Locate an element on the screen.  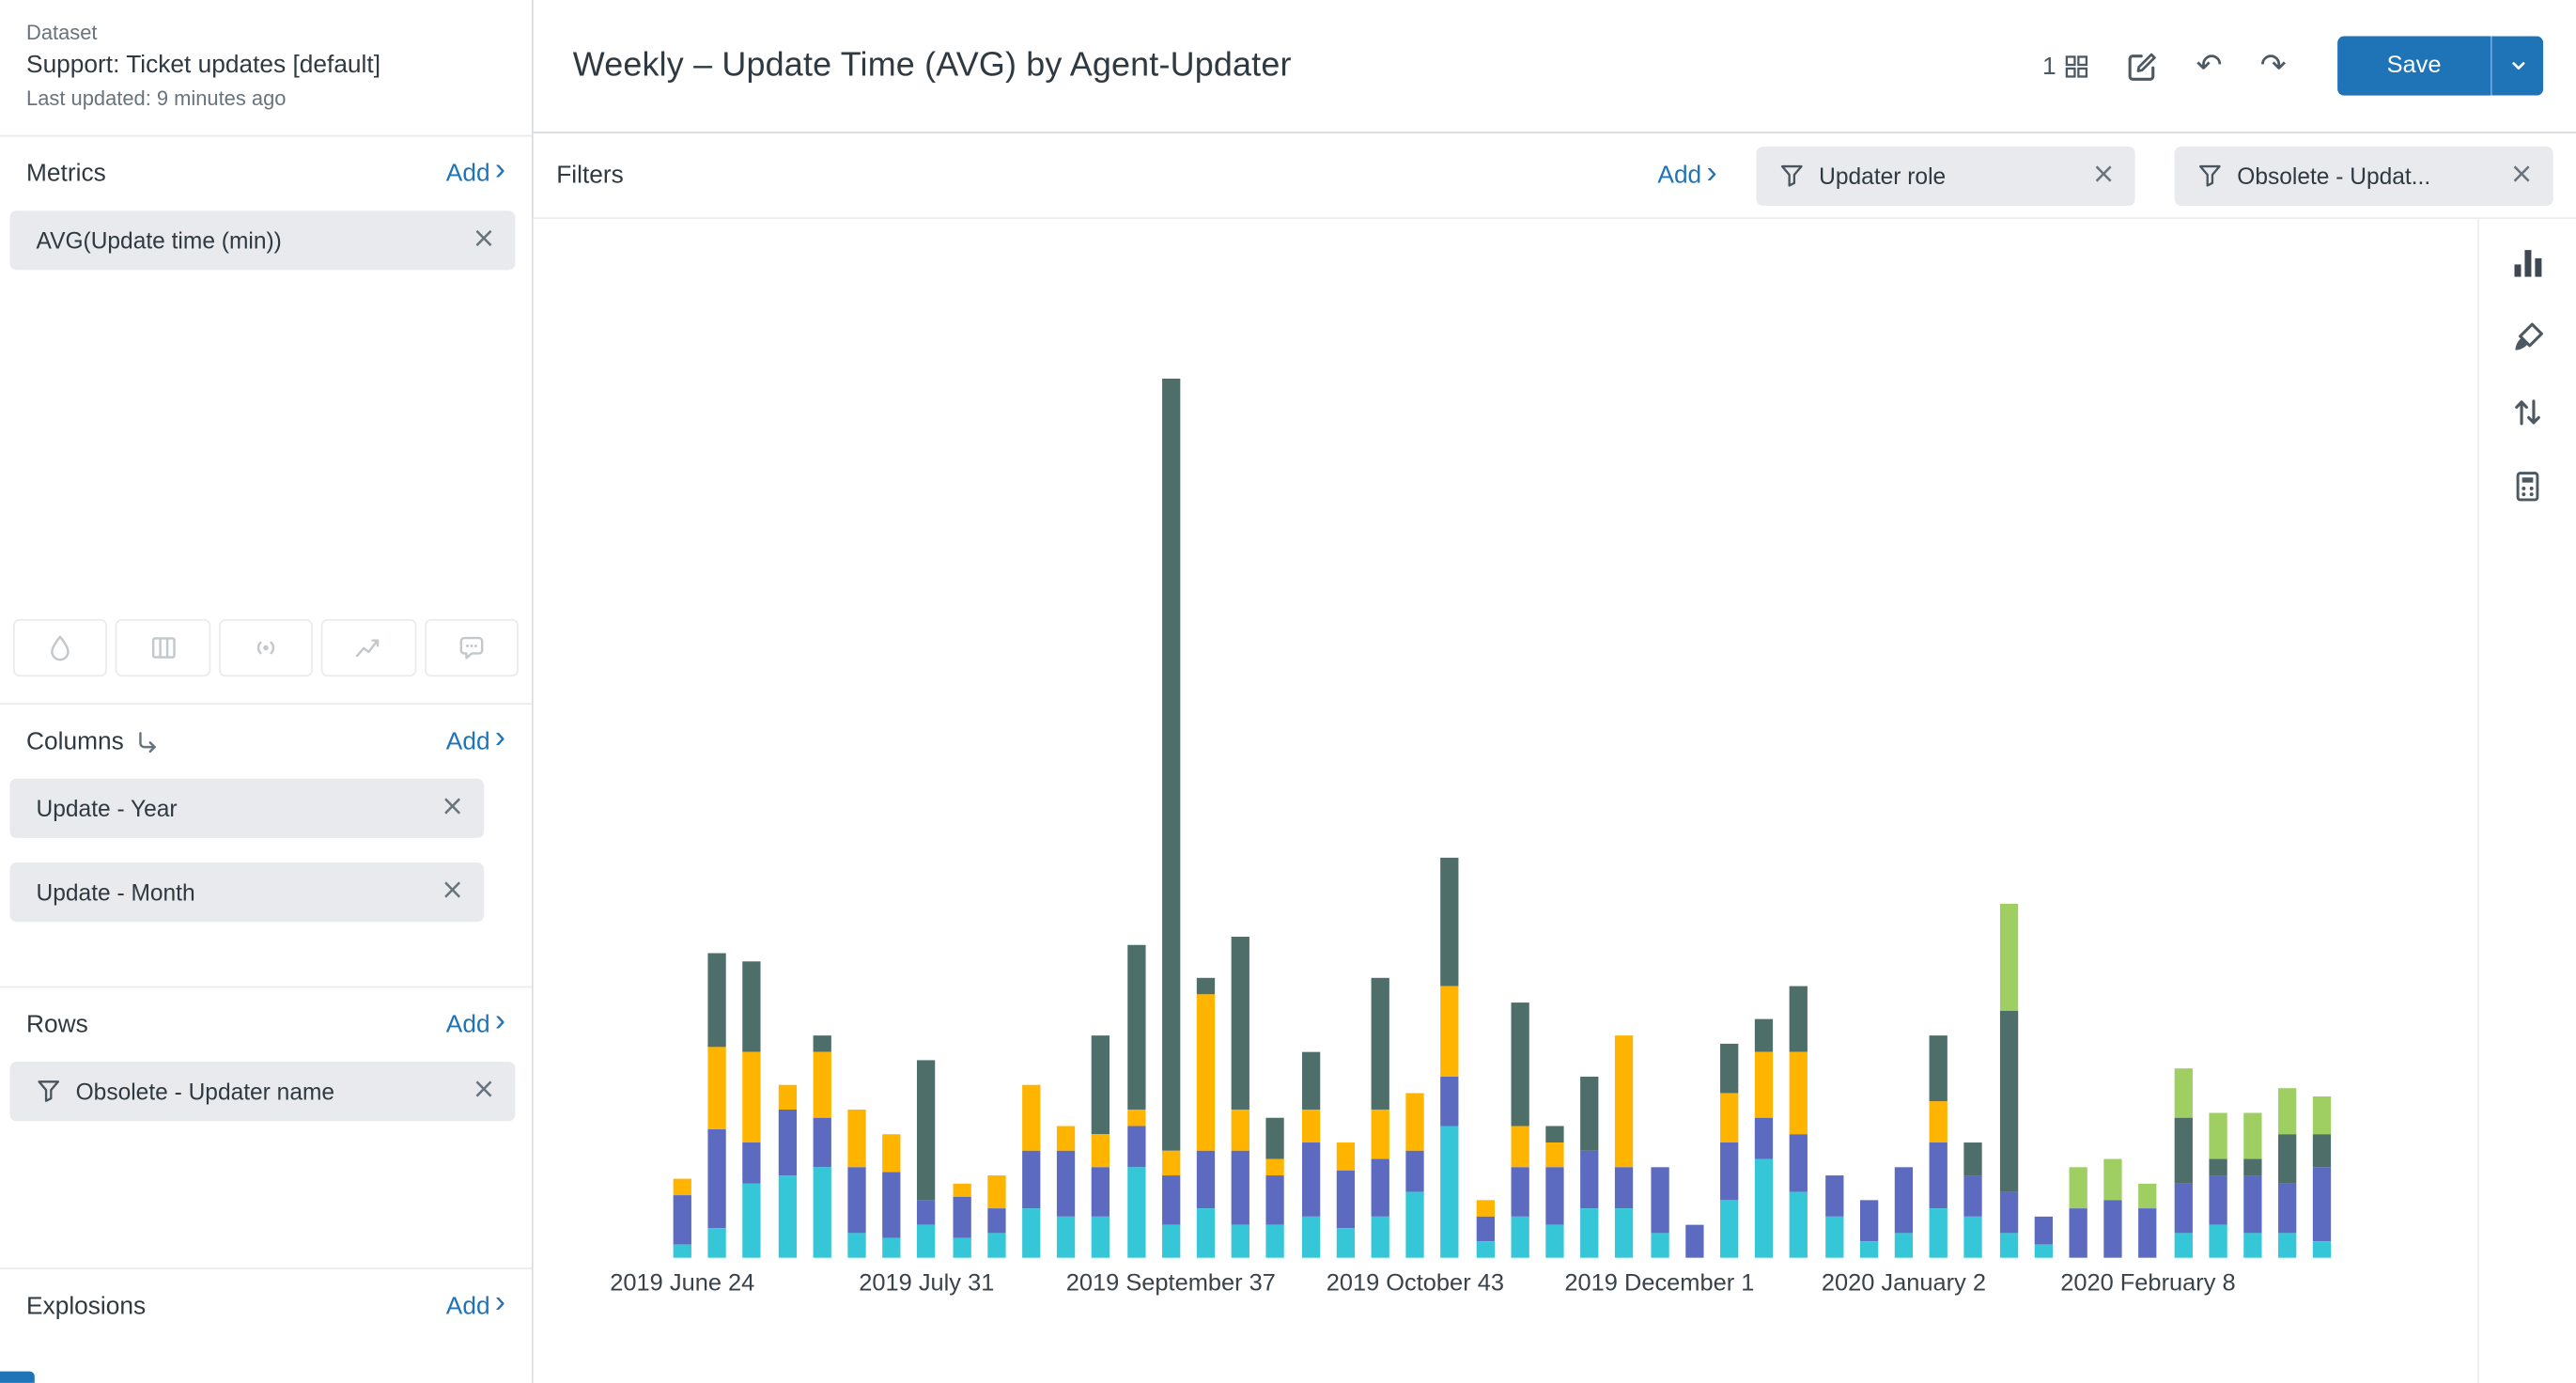
filter-chip: Obsolete - Updat... × is located at coordinates (2363, 176).